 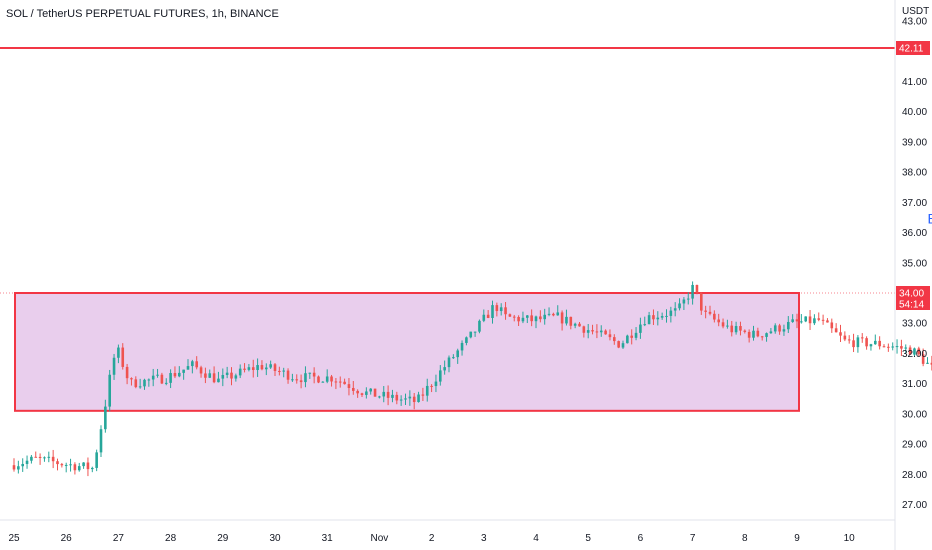 What do you see at coordinates (911, 305) in the screenshot?
I see `candle-countdown-label: 54:14` at bounding box center [911, 305].